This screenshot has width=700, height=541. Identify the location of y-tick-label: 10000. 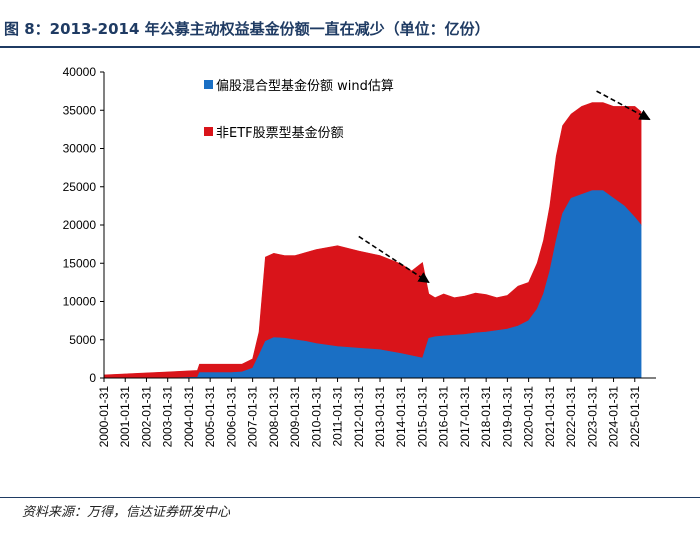
(80, 302).